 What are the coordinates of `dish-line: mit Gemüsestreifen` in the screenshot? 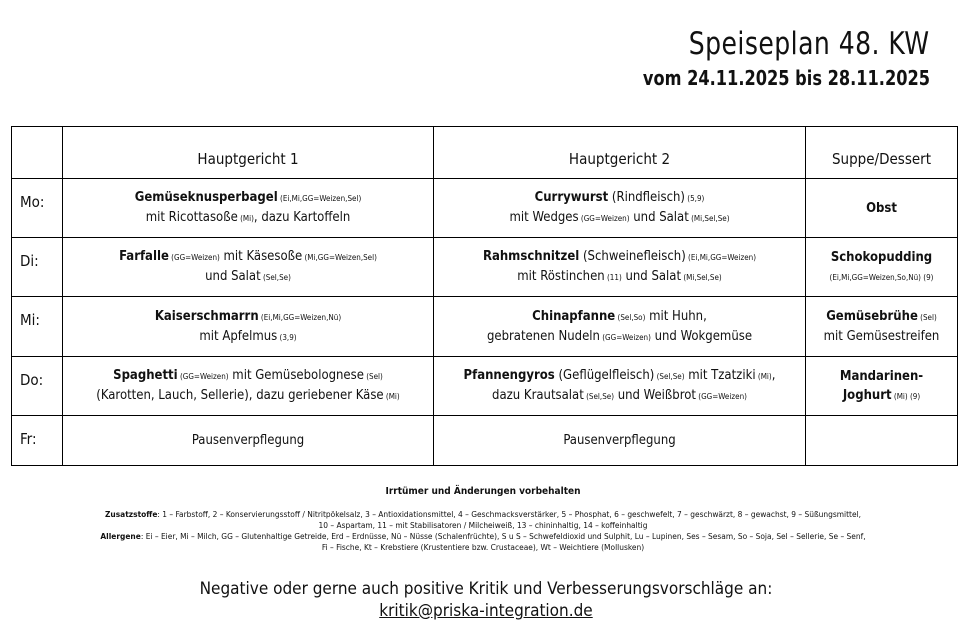 It's located at (881, 336).